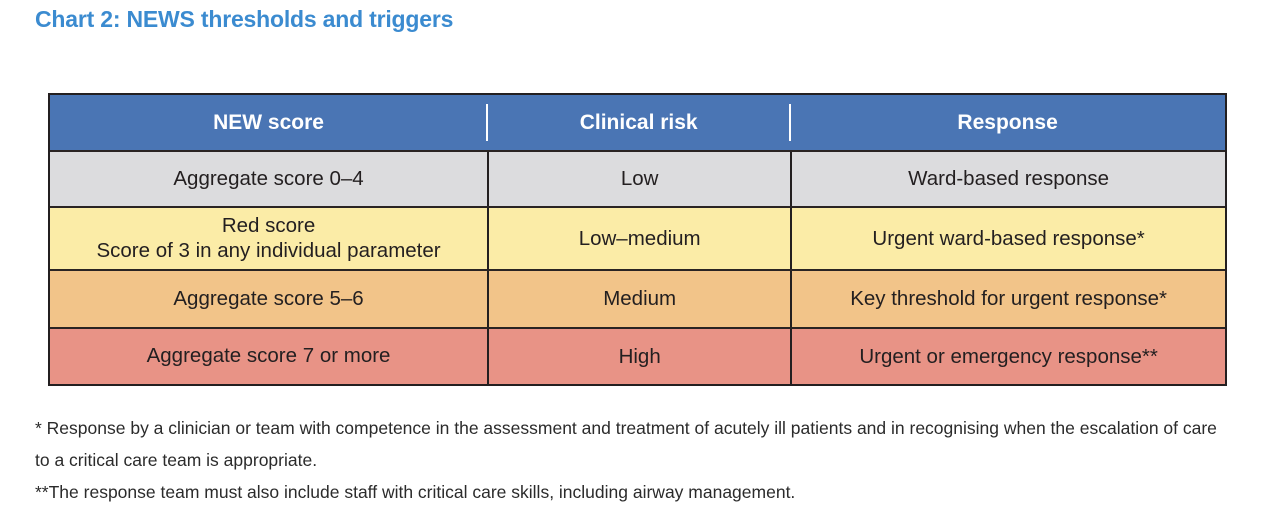 The image size is (1270, 522). I want to click on cell-score-text: Red score, so click(268, 225).